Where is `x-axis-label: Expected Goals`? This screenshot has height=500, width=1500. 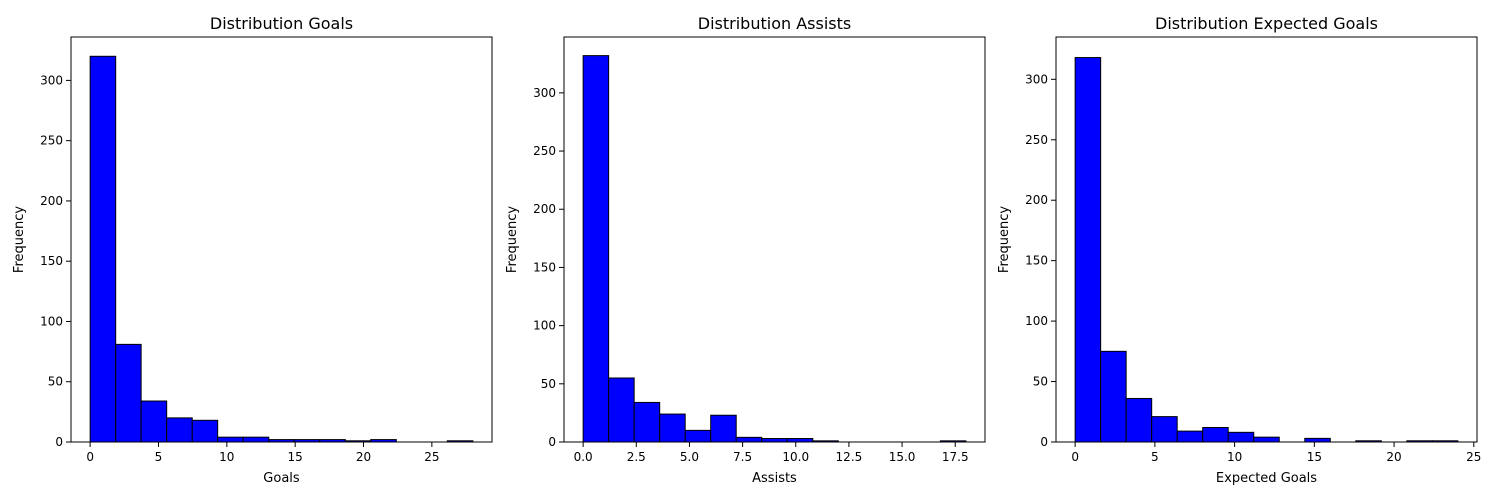
x-axis-label: Expected Goals is located at coordinates (1266, 478).